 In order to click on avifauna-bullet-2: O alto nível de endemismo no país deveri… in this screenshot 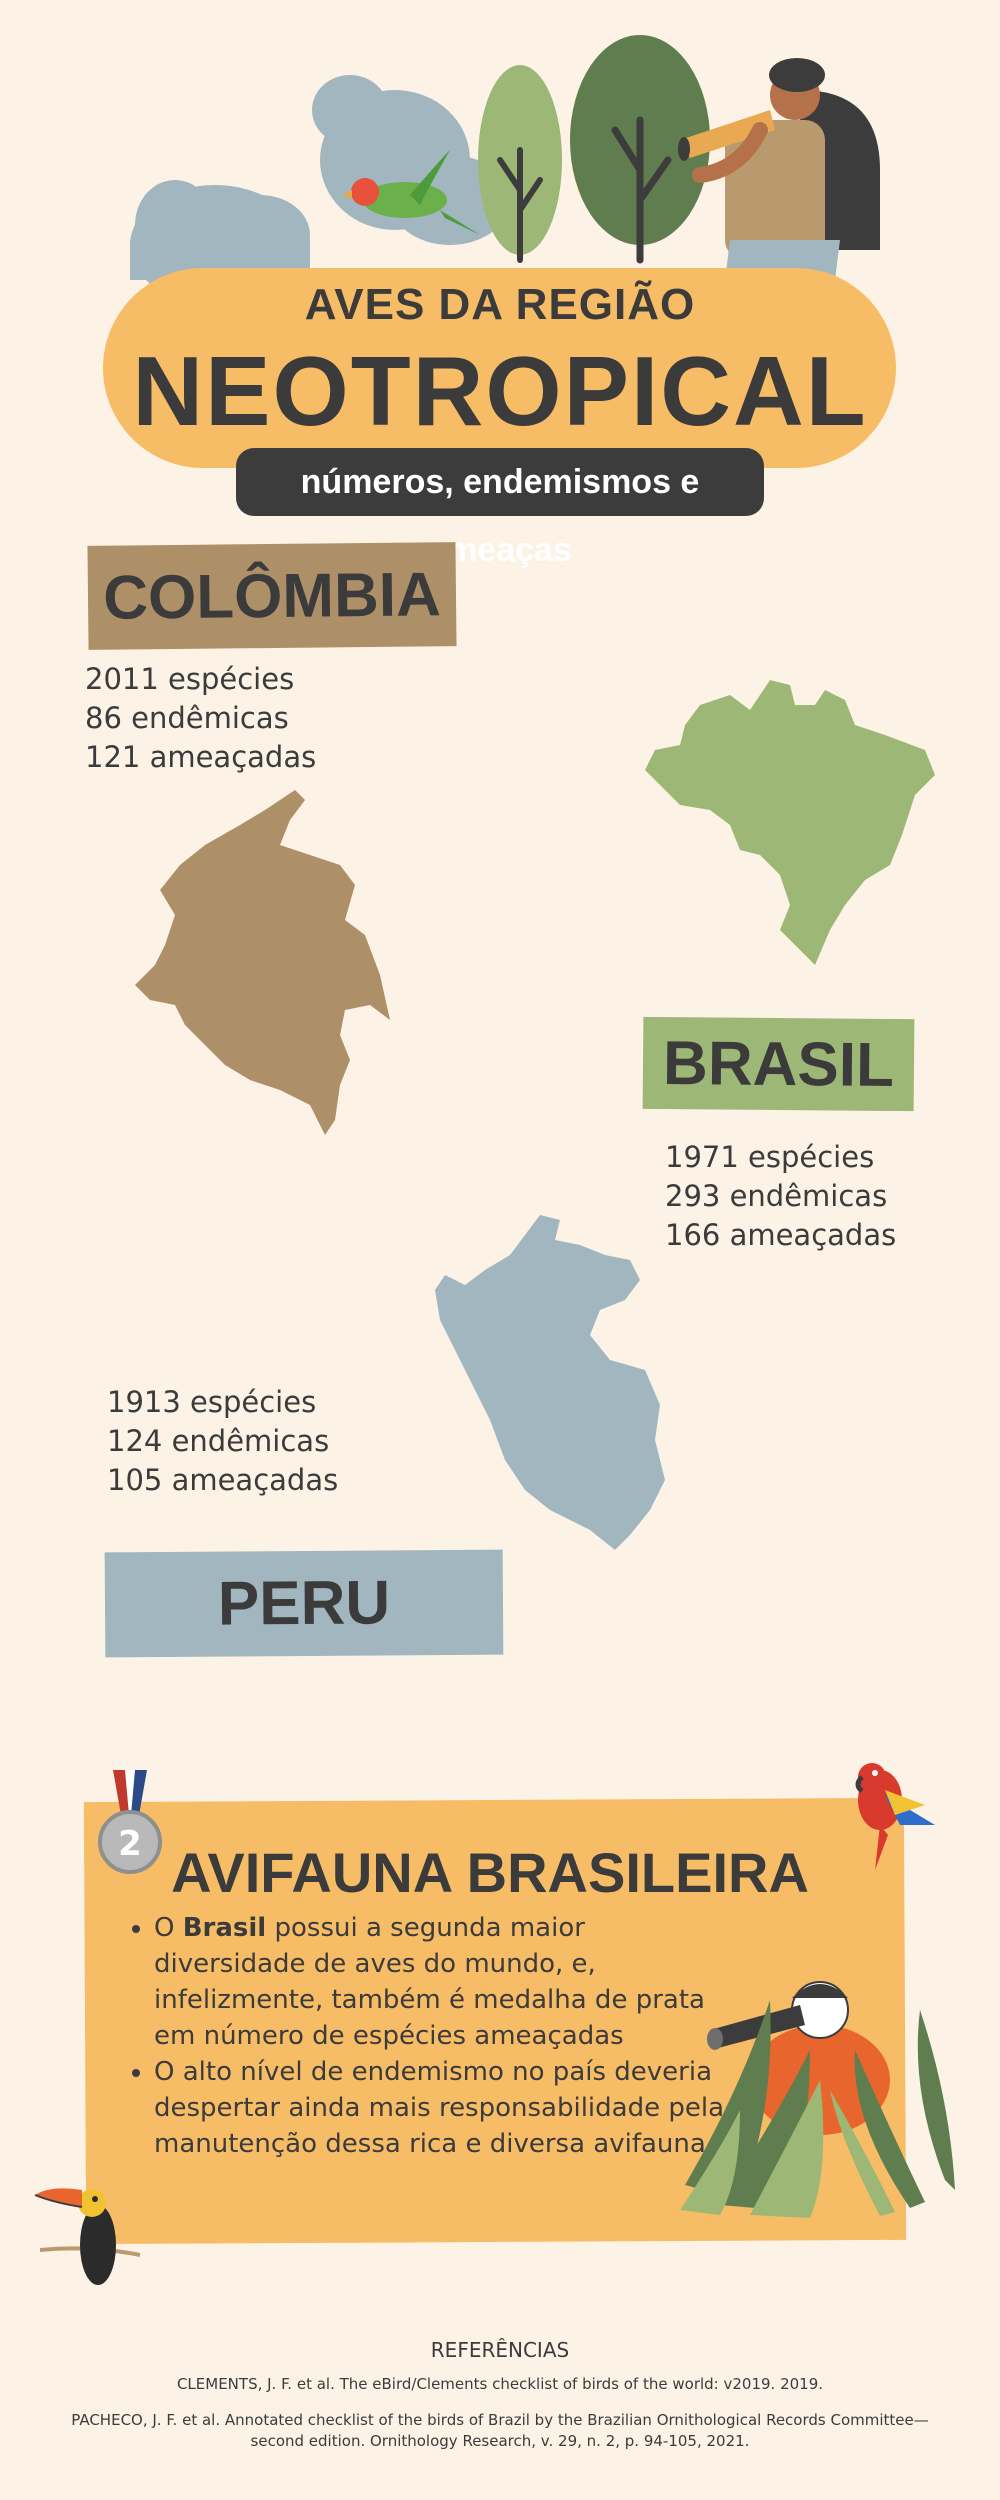, I will do `click(444, 2108)`.